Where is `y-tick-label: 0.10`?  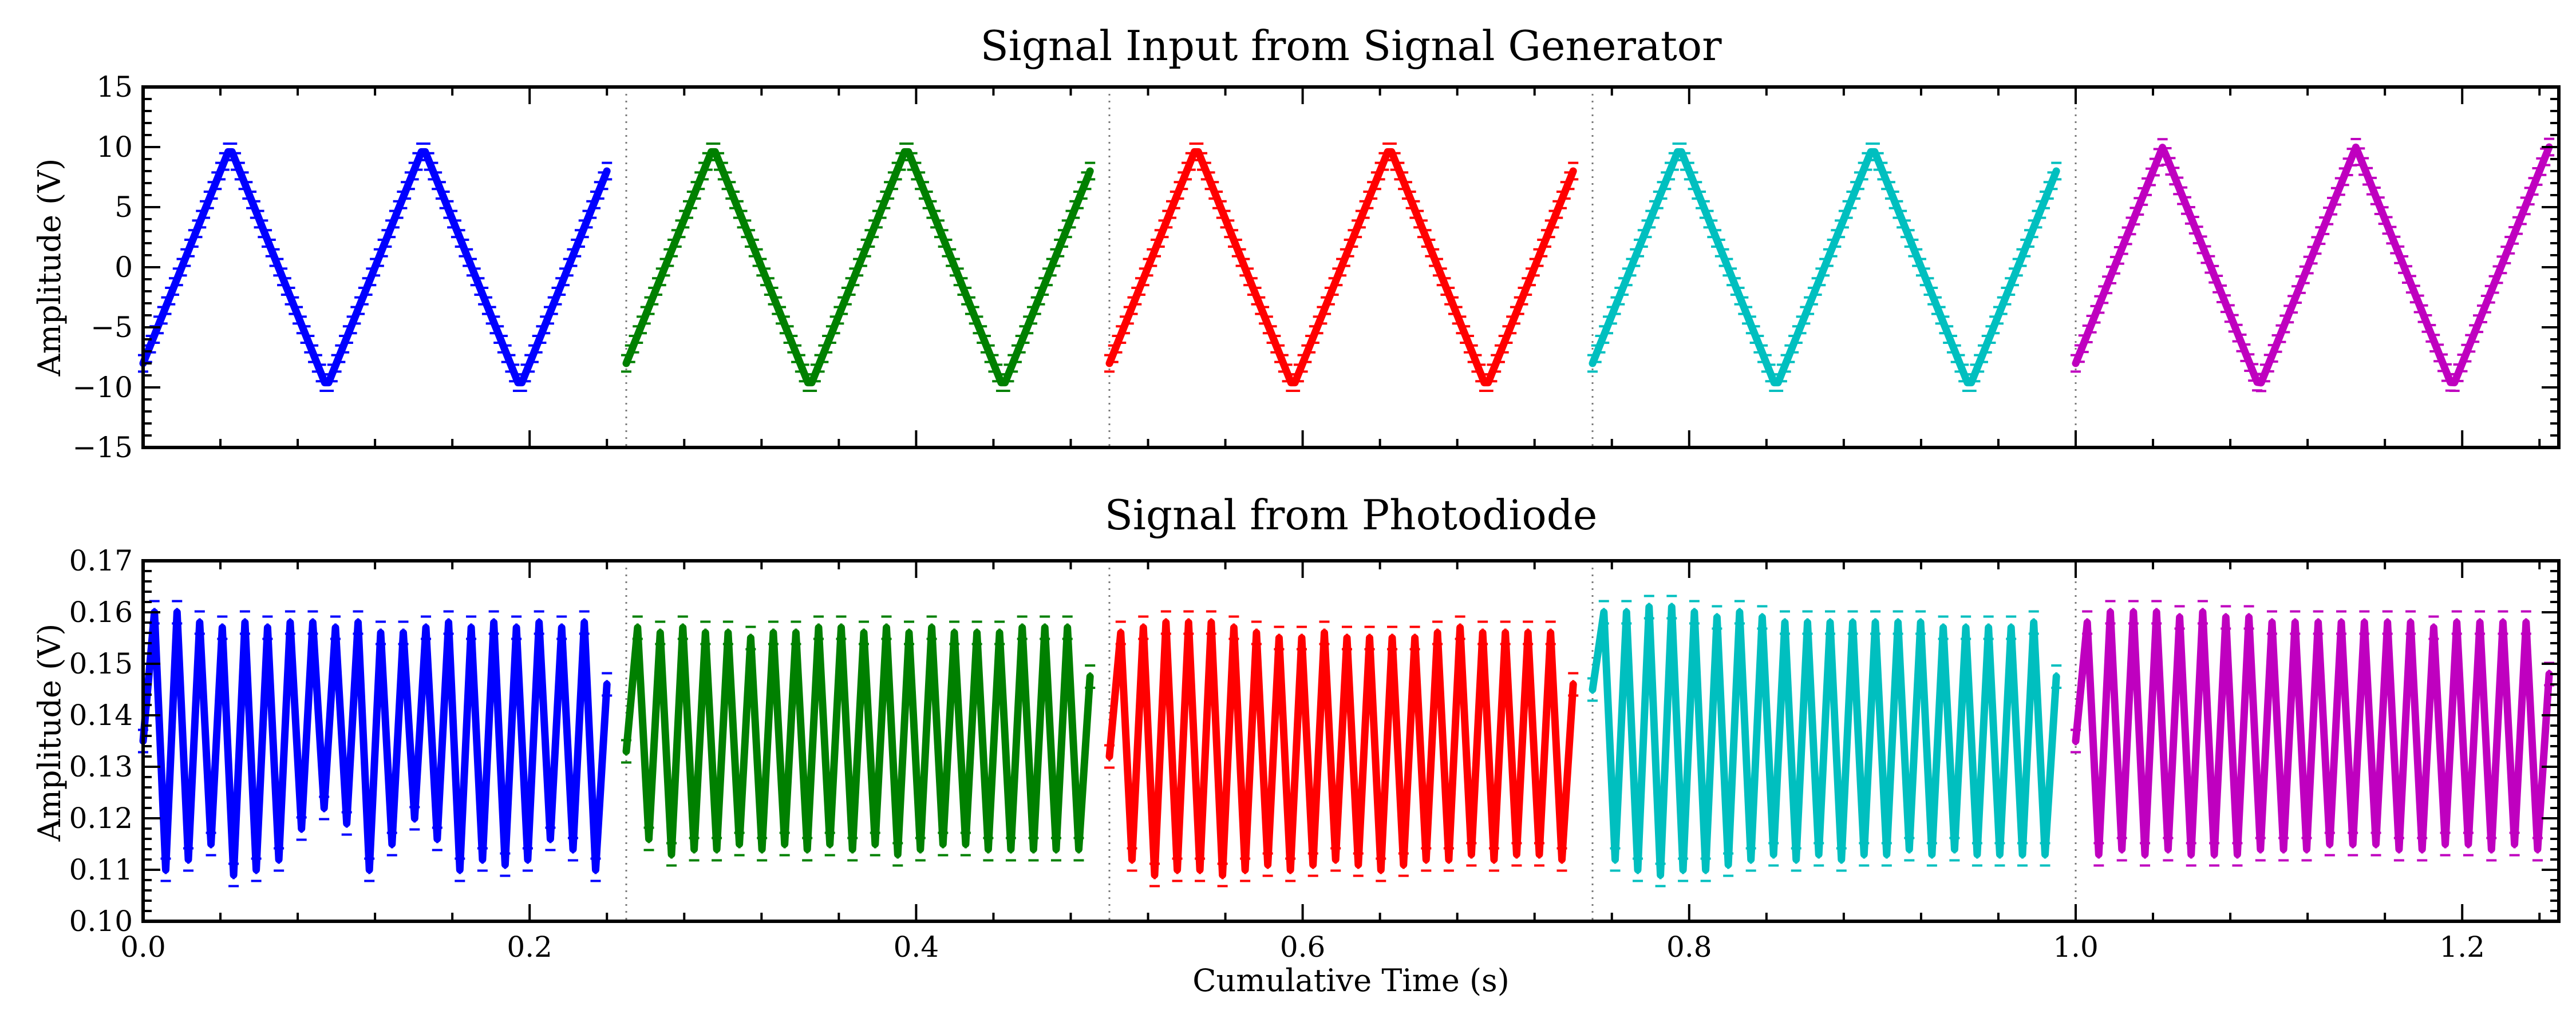 y-tick-label: 0.10 is located at coordinates (101, 921).